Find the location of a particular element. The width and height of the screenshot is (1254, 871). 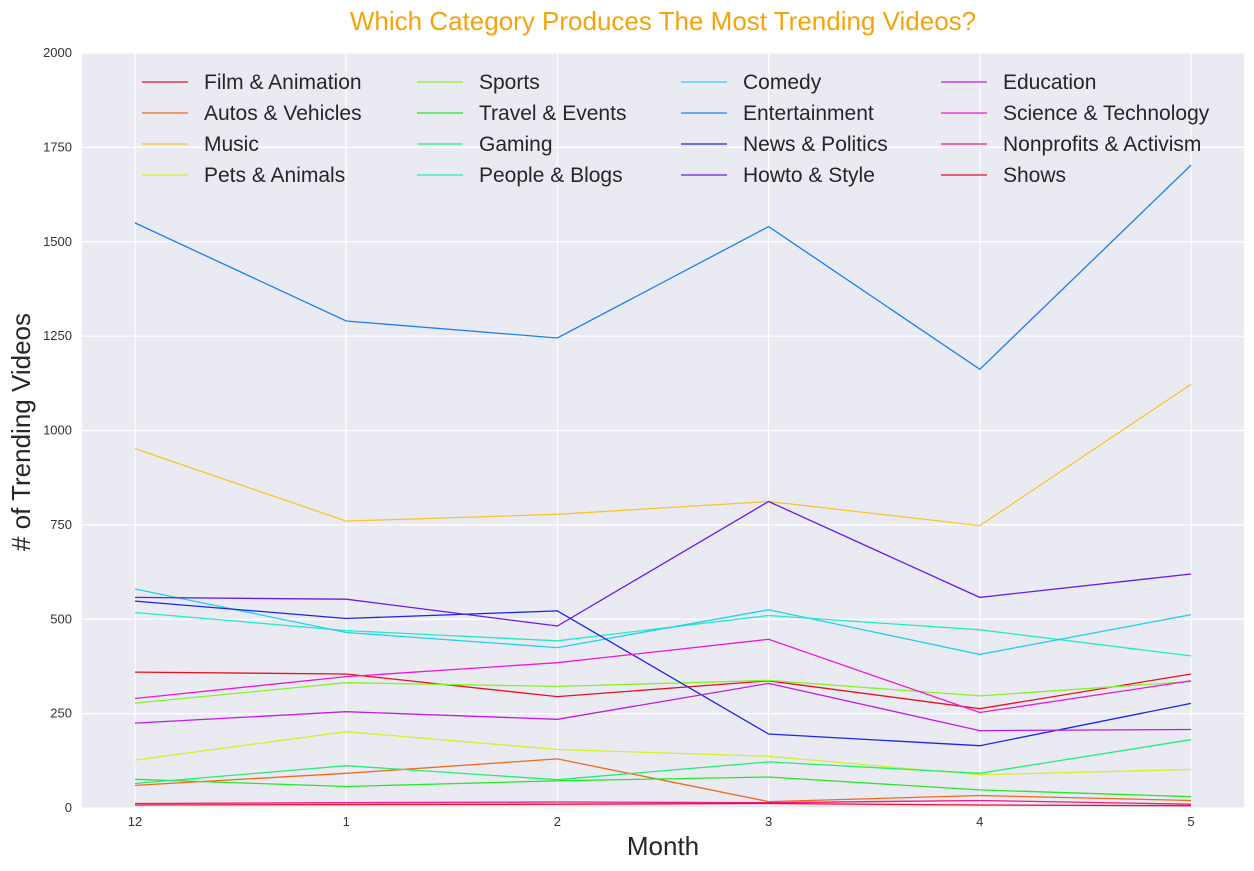

legend-label: Howto & Style is located at coordinates (809, 175).